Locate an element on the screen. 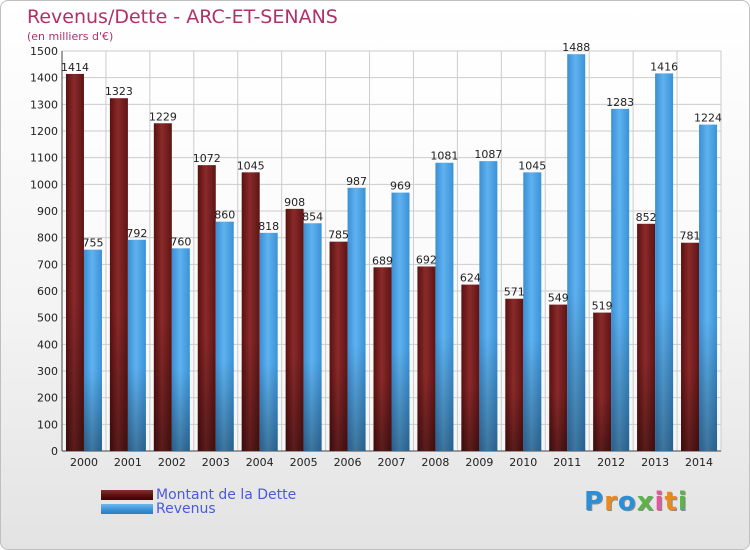 This screenshot has height=550, width=750. bar-shade-dette-2009 is located at coordinates (470, 417).